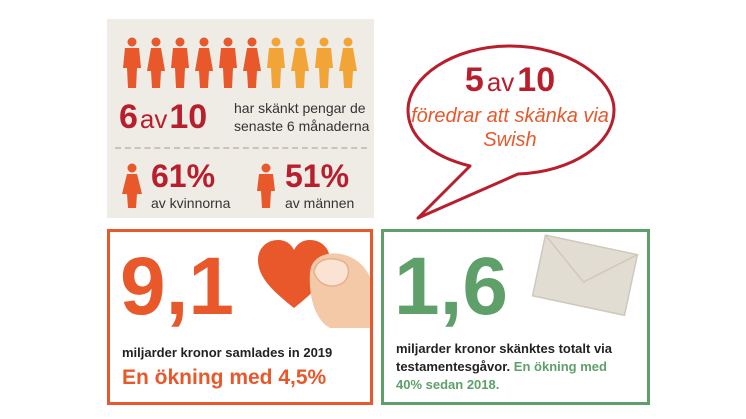 This screenshot has width=746, height=419. Describe the element at coordinates (191, 203) in the screenshot. I see `women-label: av kvinnorna` at that location.